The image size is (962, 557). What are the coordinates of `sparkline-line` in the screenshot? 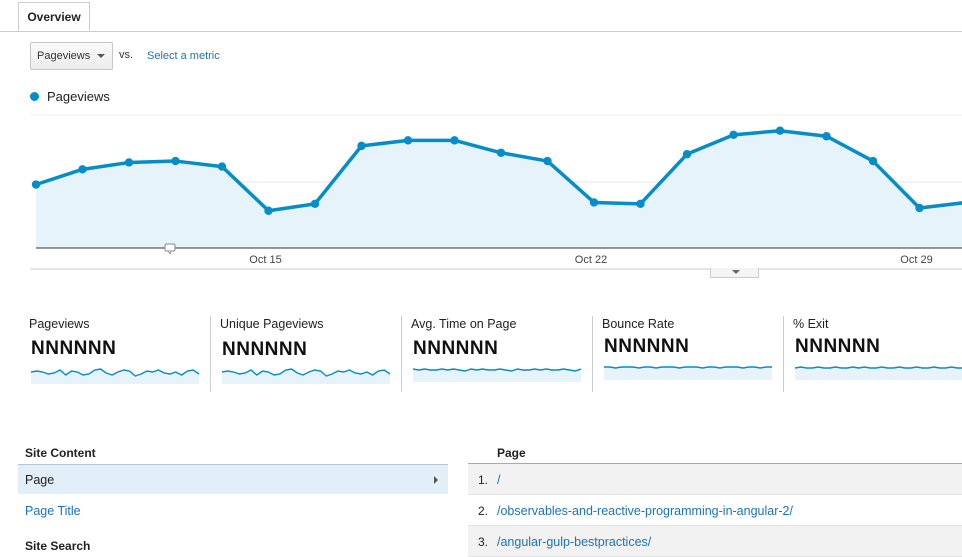 It's located at (878, 367).